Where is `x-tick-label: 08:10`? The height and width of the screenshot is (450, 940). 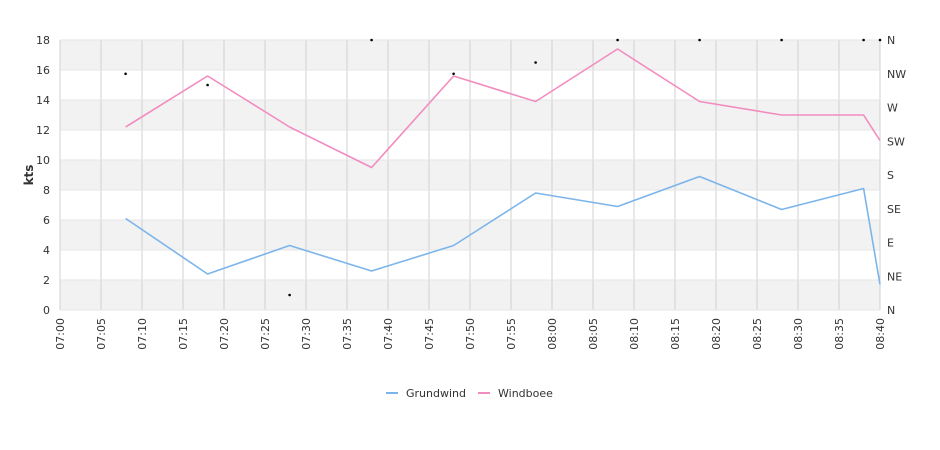 x-tick-label: 08:10 is located at coordinates (634, 334).